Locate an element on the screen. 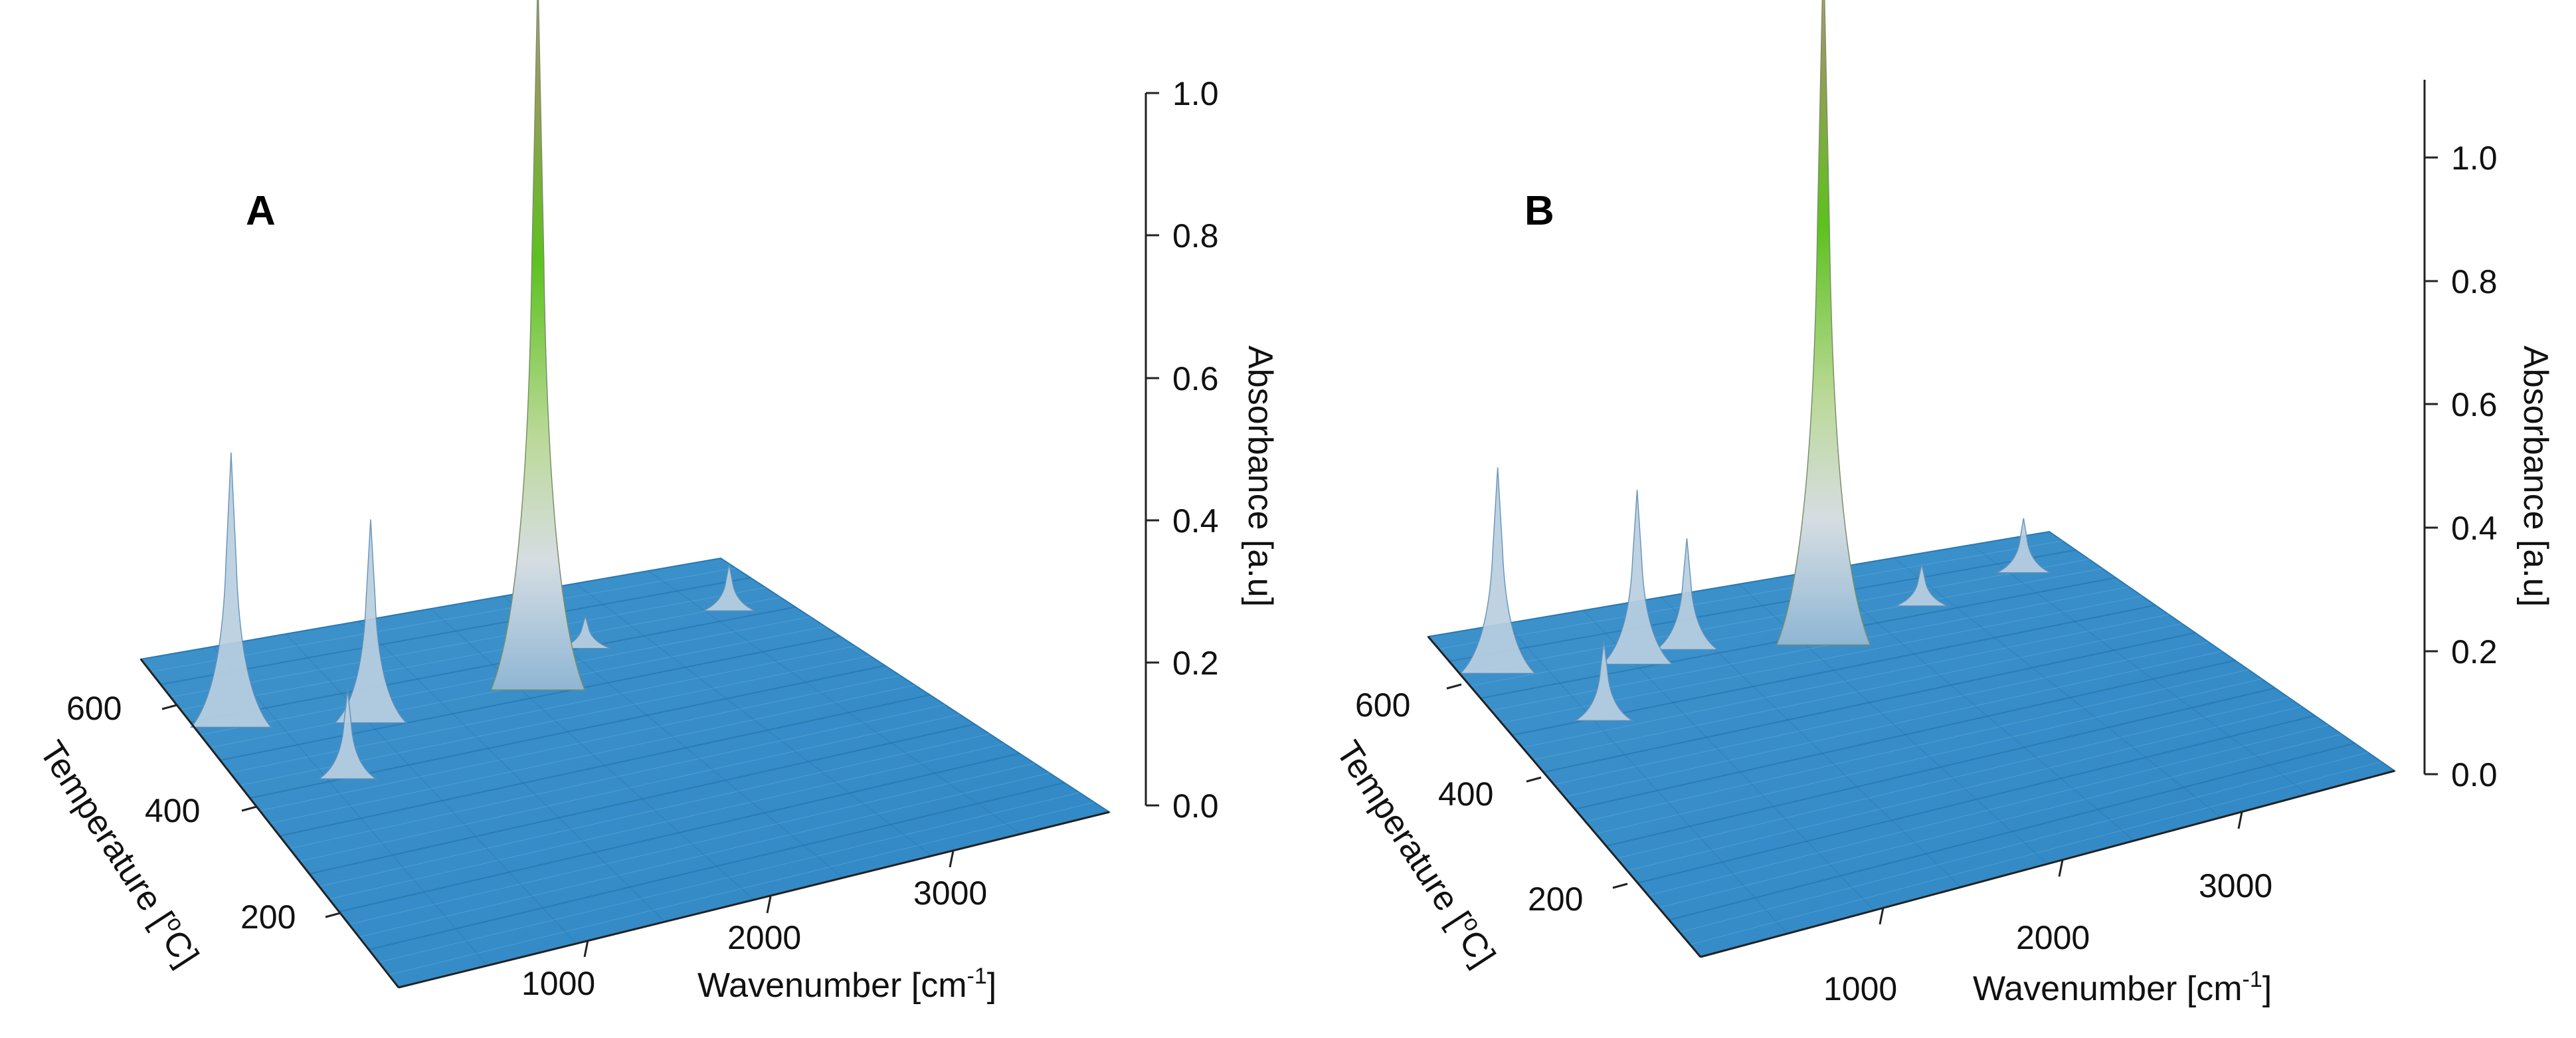 The width and height of the screenshot is (2576, 1038). panel-b-x-tick-0: 1000 is located at coordinates (1860, 988).